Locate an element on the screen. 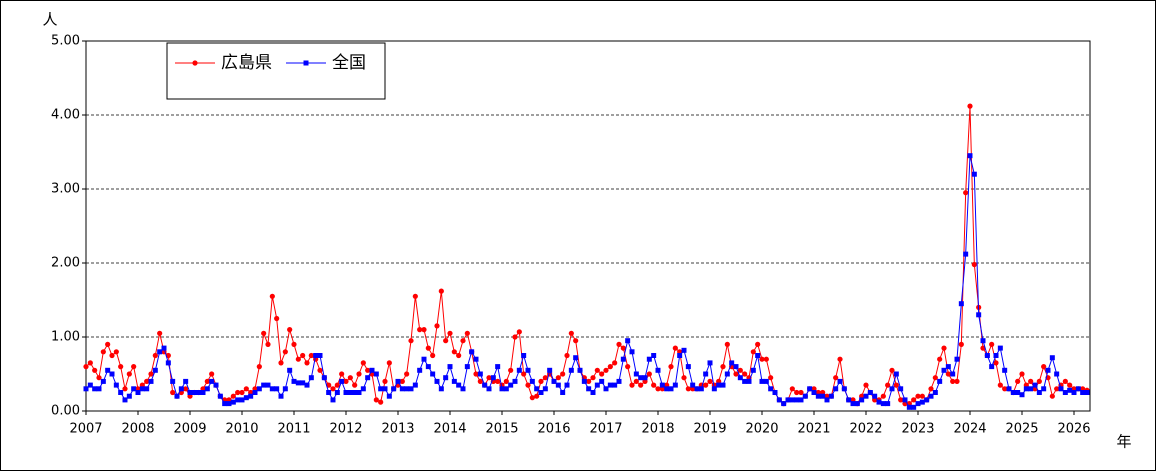 This screenshot has height=475, width=1156. y-tick-label: 3.00 is located at coordinates (65, 189).